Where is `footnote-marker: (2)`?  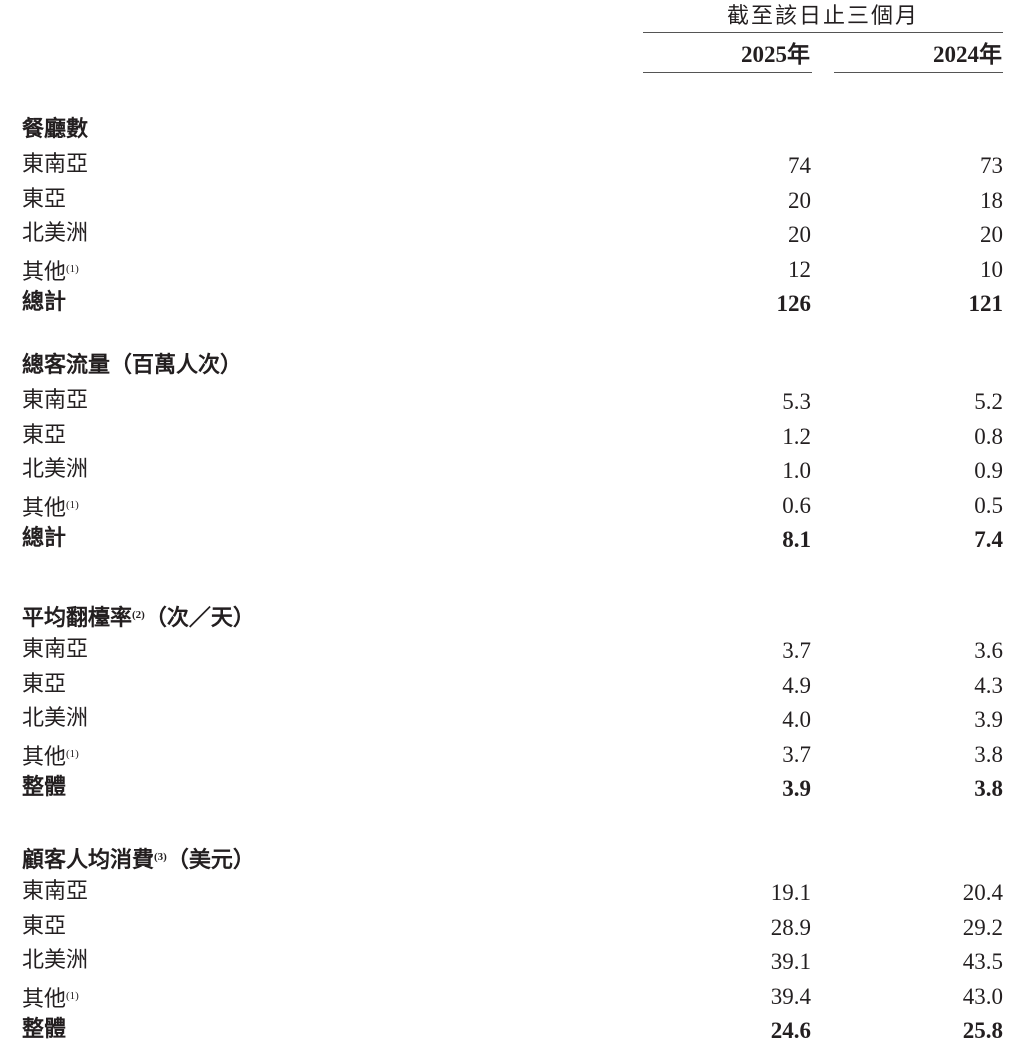 footnote-marker: (2) is located at coordinates (138, 615).